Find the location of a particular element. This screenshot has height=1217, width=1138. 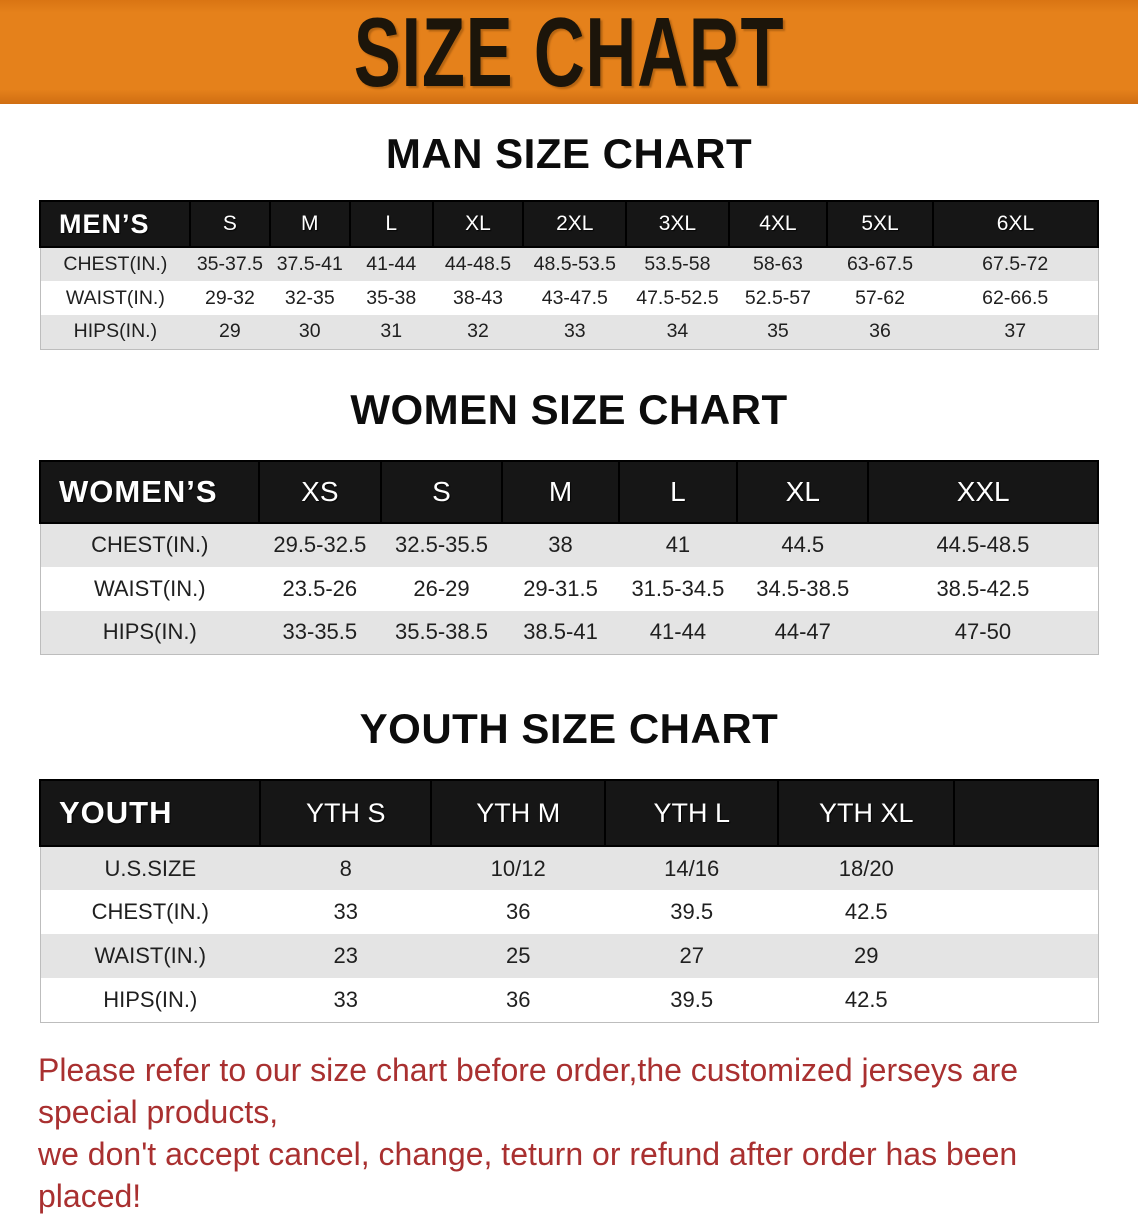

size-value-cell: 35.5-38.5 is located at coordinates (442, 633).